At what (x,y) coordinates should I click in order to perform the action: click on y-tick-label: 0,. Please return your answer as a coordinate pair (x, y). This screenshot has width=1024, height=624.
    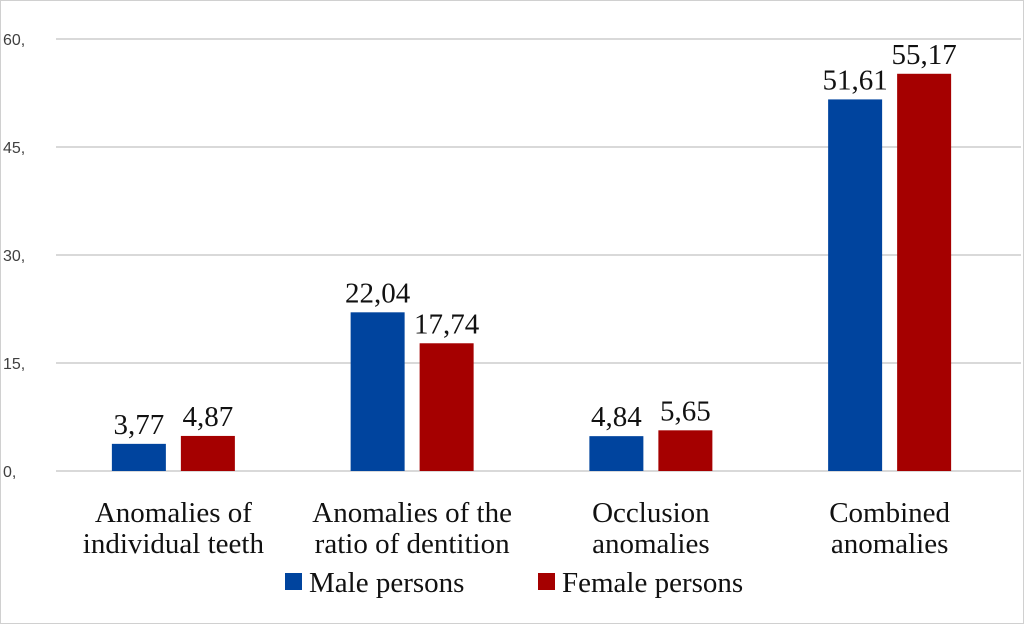
    Looking at the image, I should click on (9, 472).